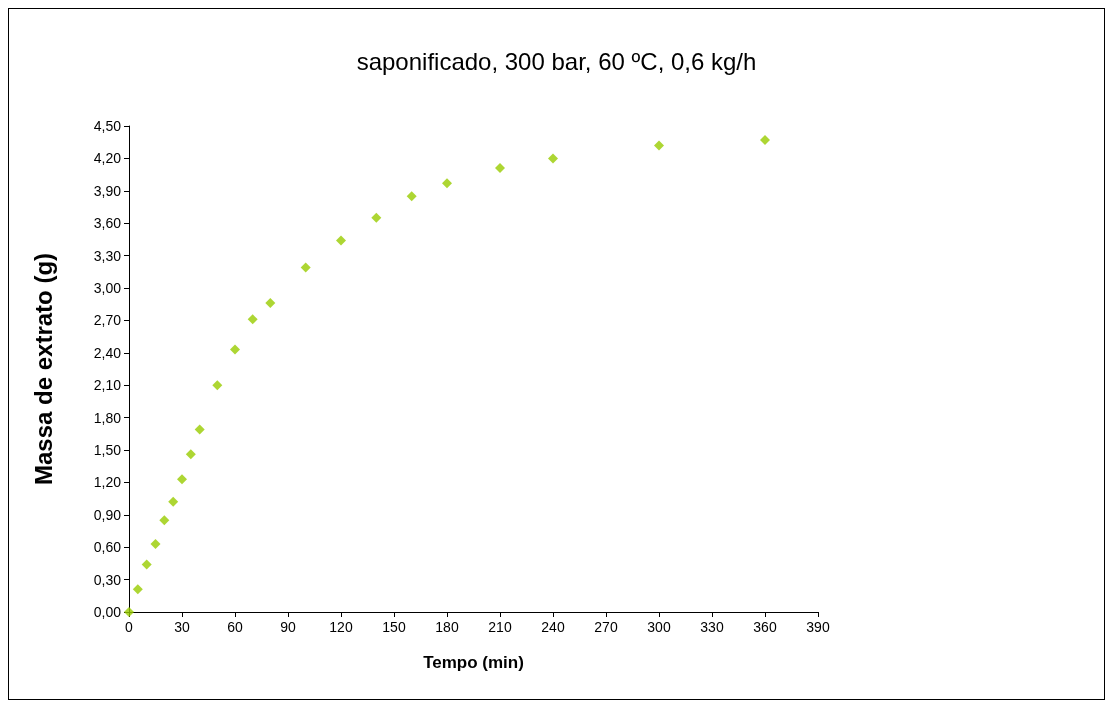  I want to click on x-tick-label: 270, so click(606, 627).